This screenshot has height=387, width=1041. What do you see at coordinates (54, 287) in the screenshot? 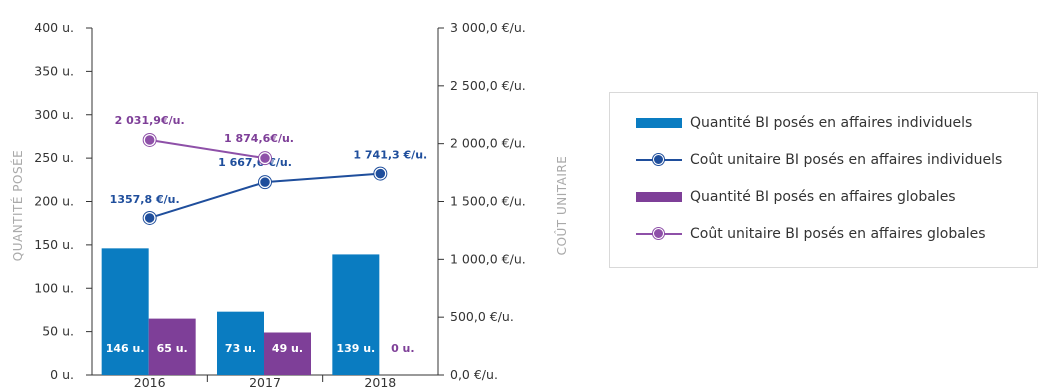
I see `y-tick-label-left: 100 u.` at bounding box center [54, 287].